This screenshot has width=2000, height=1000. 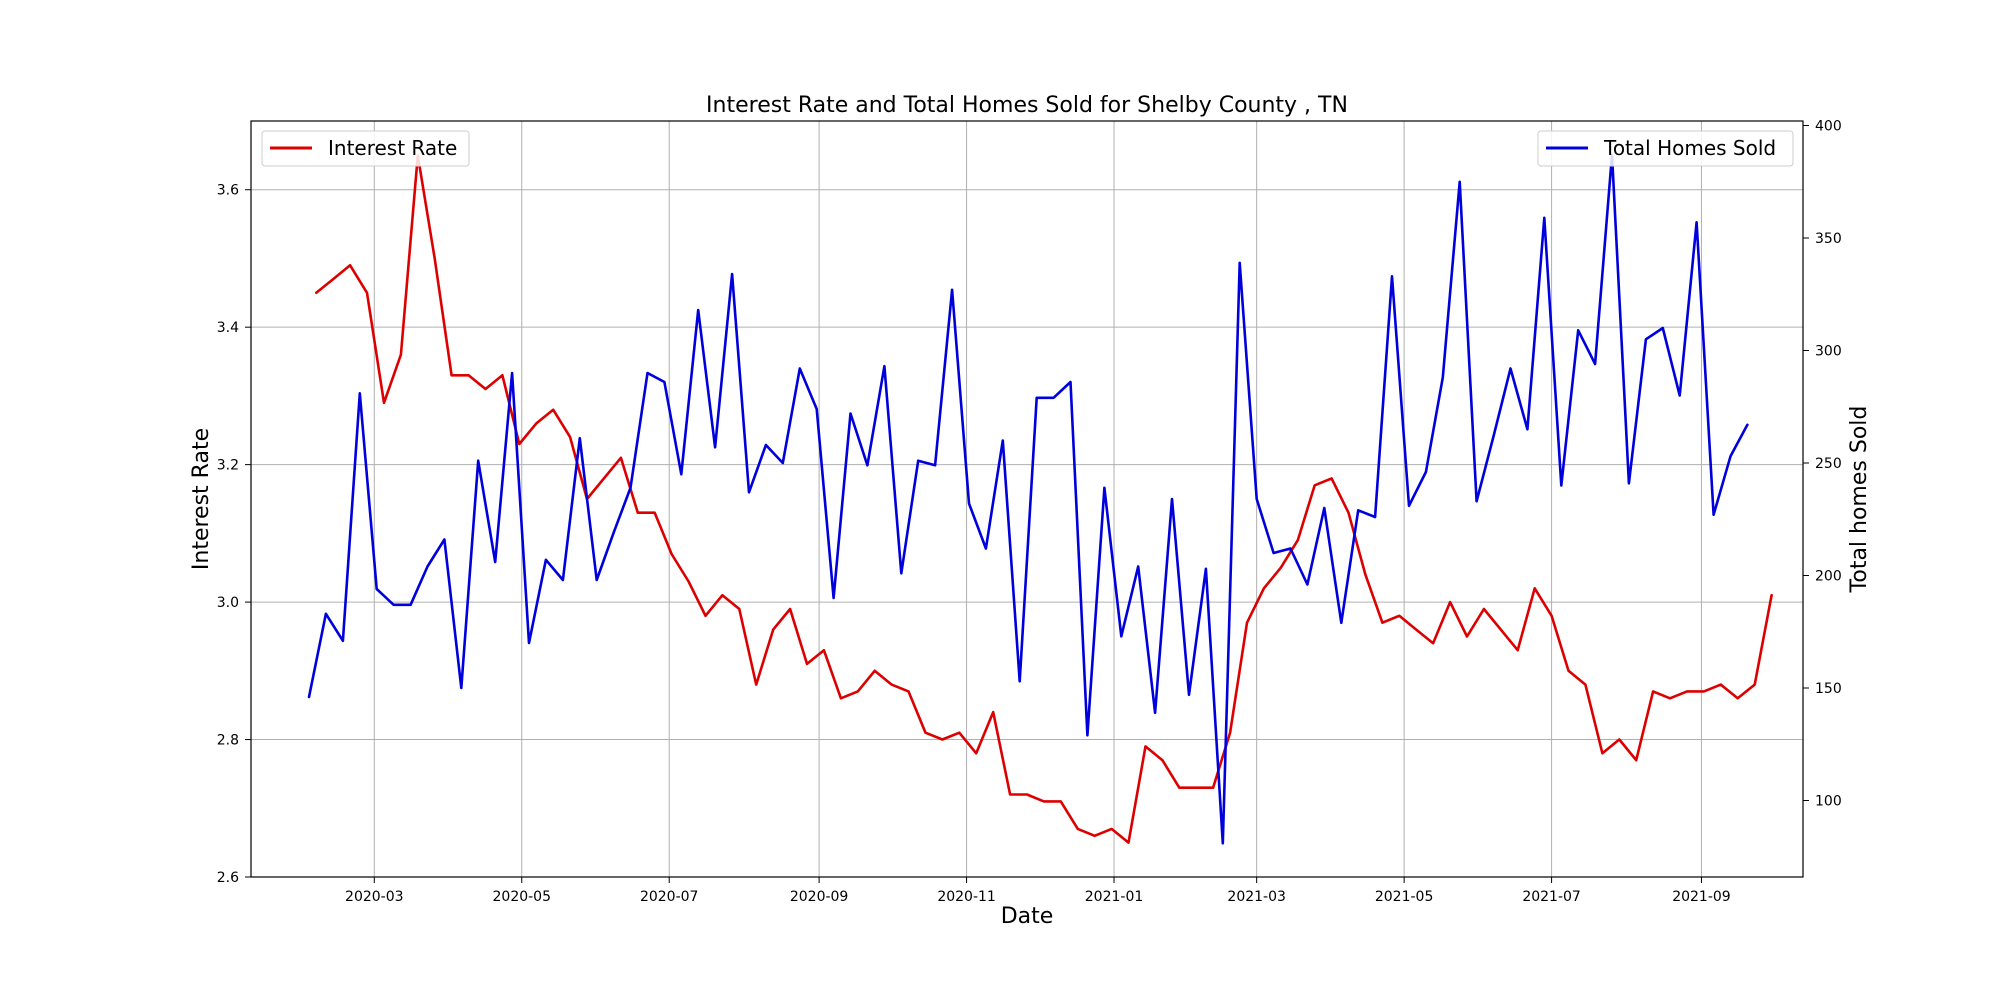 What do you see at coordinates (228, 466) in the screenshot?
I see `y-left-tick-label: 3.2` at bounding box center [228, 466].